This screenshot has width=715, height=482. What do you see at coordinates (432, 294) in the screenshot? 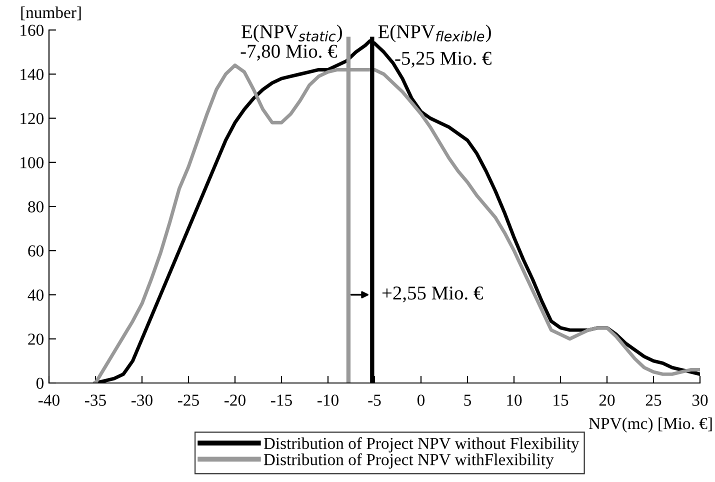
I see `annotation: +2,55 Mio. €` at bounding box center [432, 294].